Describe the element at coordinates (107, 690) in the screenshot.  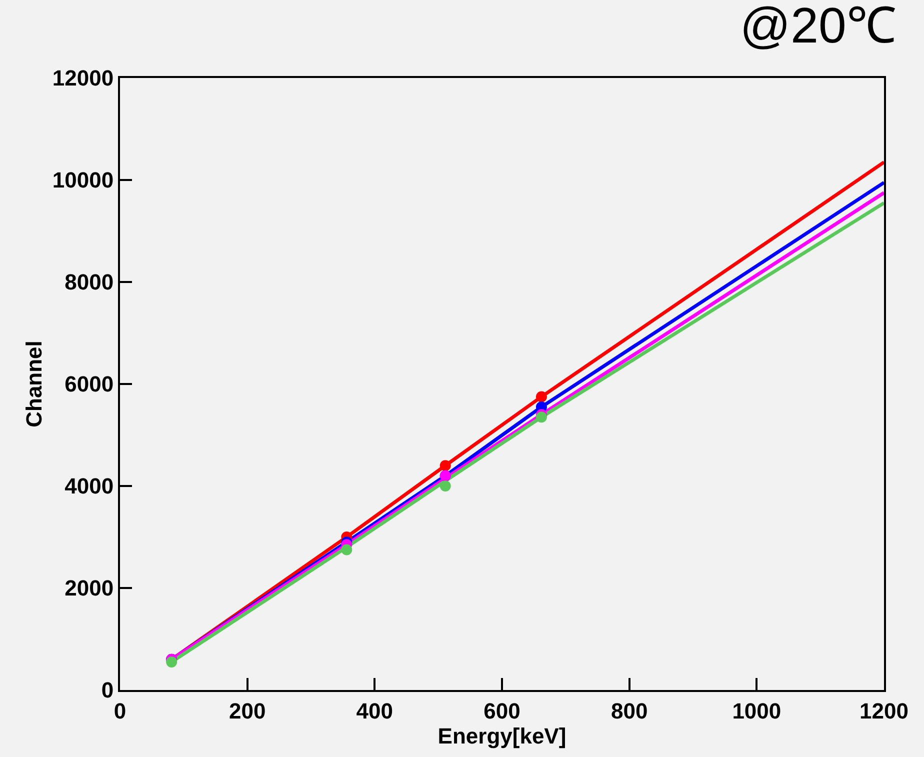
I see `y-tick-label: 0` at that location.